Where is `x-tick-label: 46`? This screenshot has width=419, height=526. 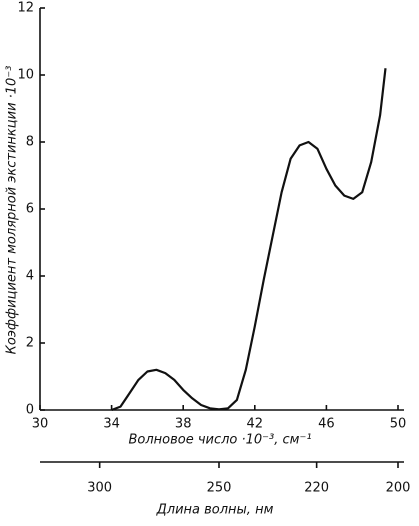
x-tick-label: 46 is located at coordinates (326, 424).